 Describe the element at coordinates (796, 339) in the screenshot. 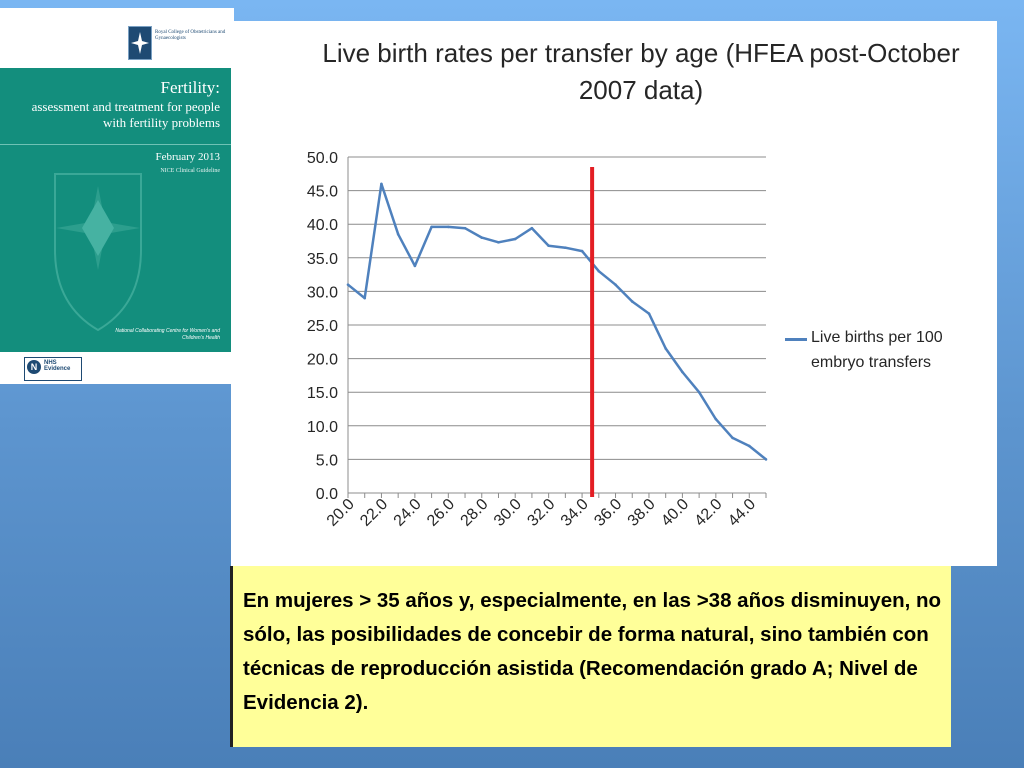

I see `legend-swatch` at that location.